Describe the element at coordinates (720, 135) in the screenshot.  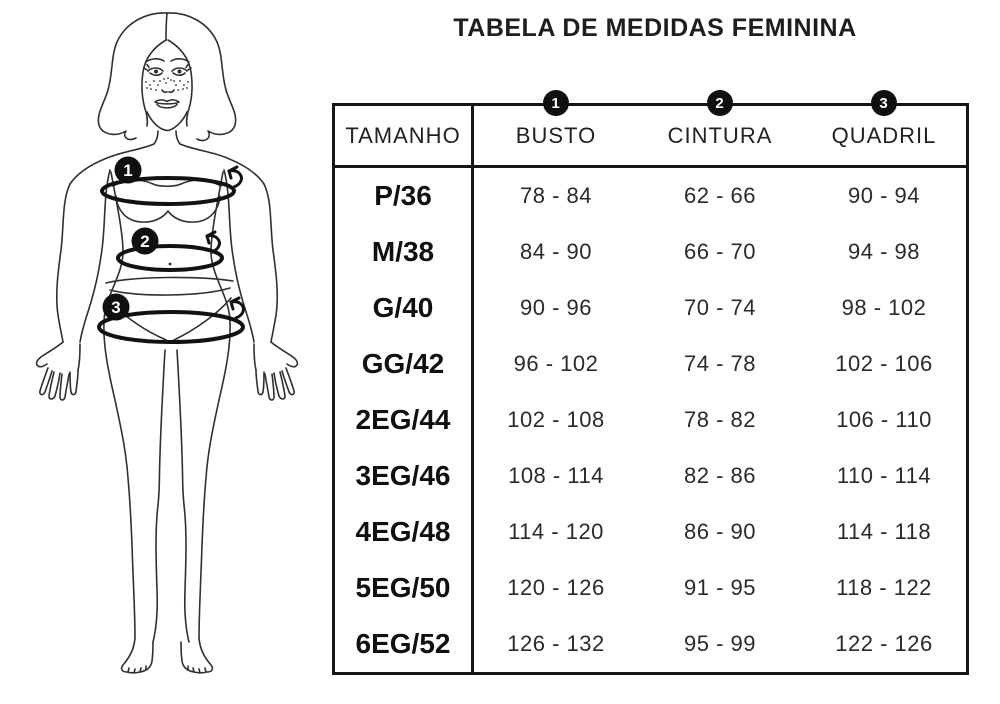
I see `column-header-cintura-label: CINTURA` at that location.